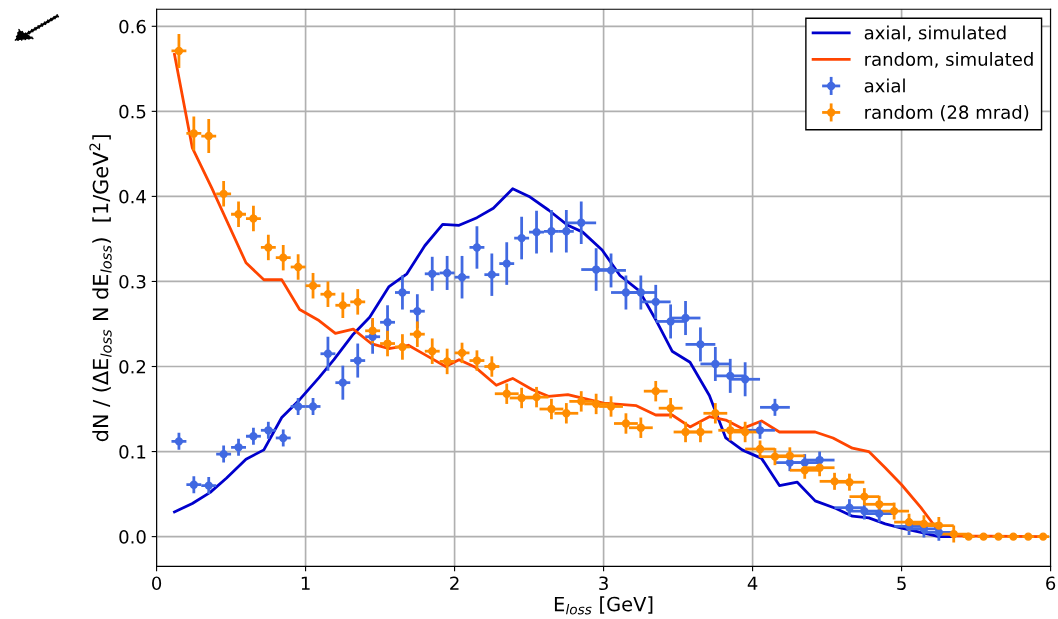 This screenshot has width=1058, height=619. I want to click on legend-label: random, simulated, so click(949, 60).